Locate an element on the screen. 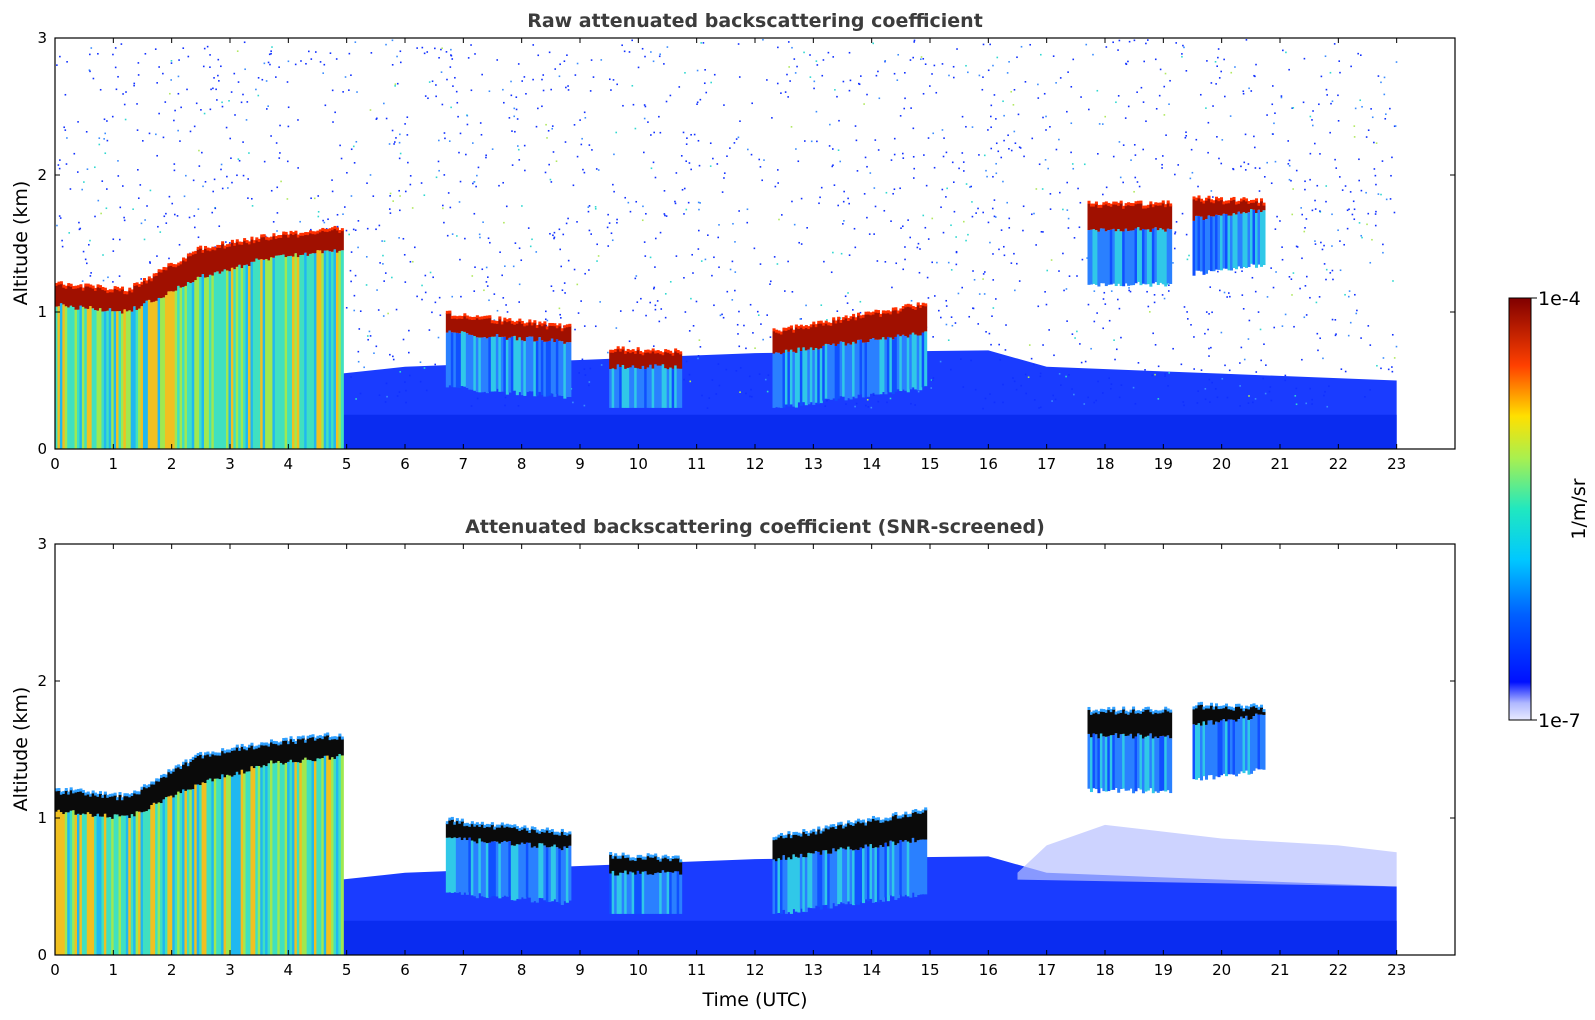 Image resolution: width=1595 pixels, height=1020 pixels. x-tick-label: 11 is located at coordinates (696, 464).